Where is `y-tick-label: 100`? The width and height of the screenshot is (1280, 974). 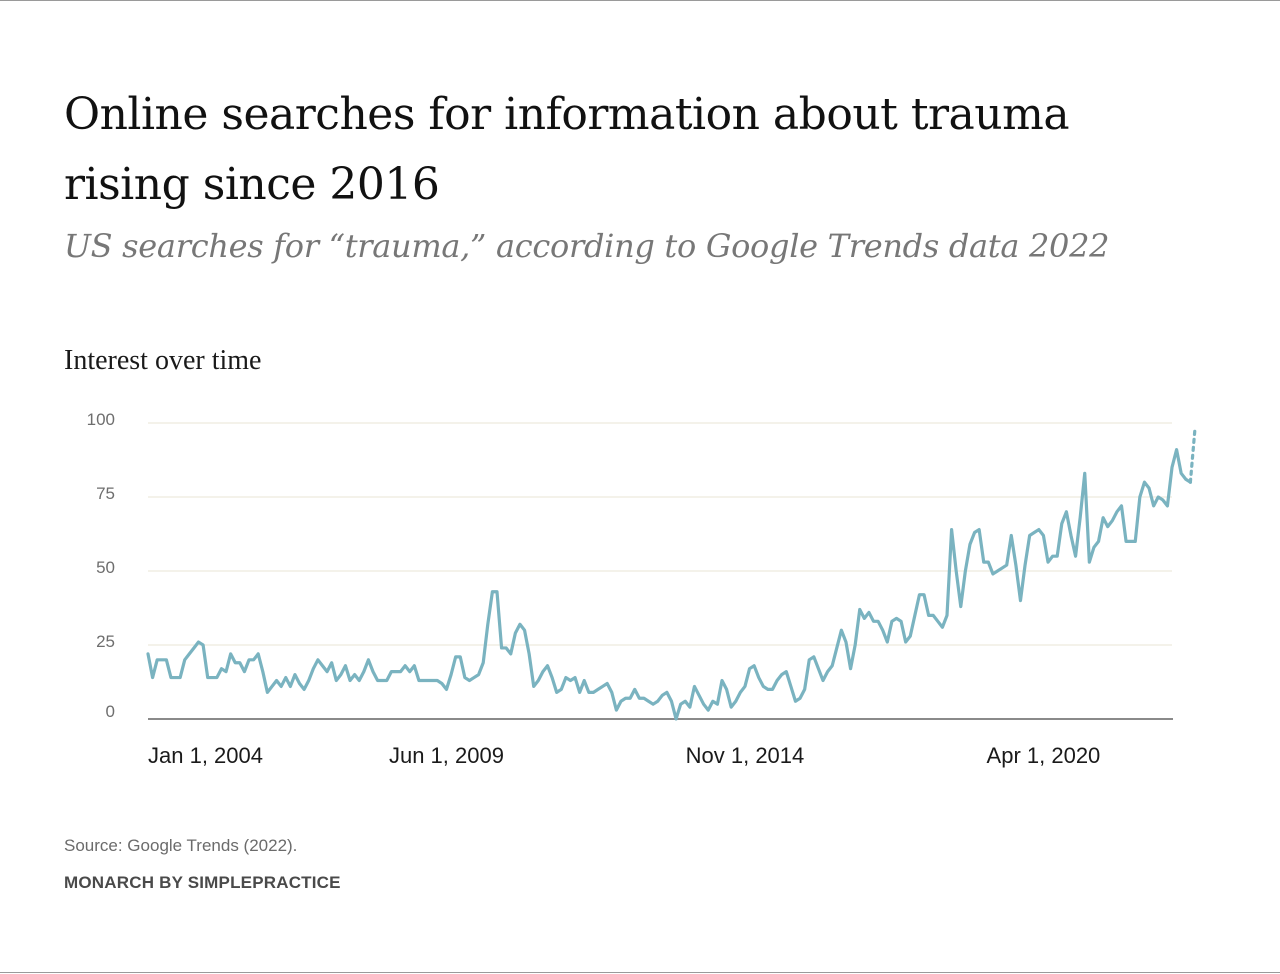 y-tick-label: 100 is located at coordinates (101, 419).